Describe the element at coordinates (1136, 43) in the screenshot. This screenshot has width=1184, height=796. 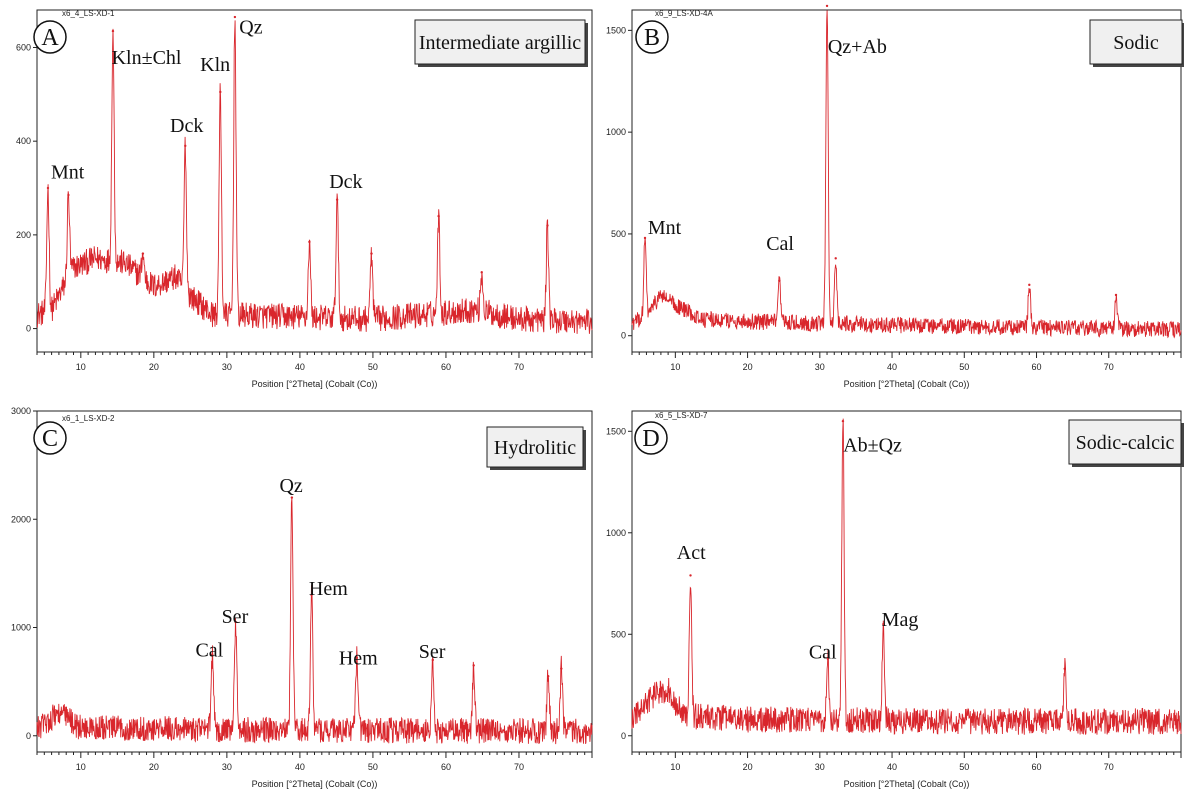
I see `zone-label: Sodic` at that location.